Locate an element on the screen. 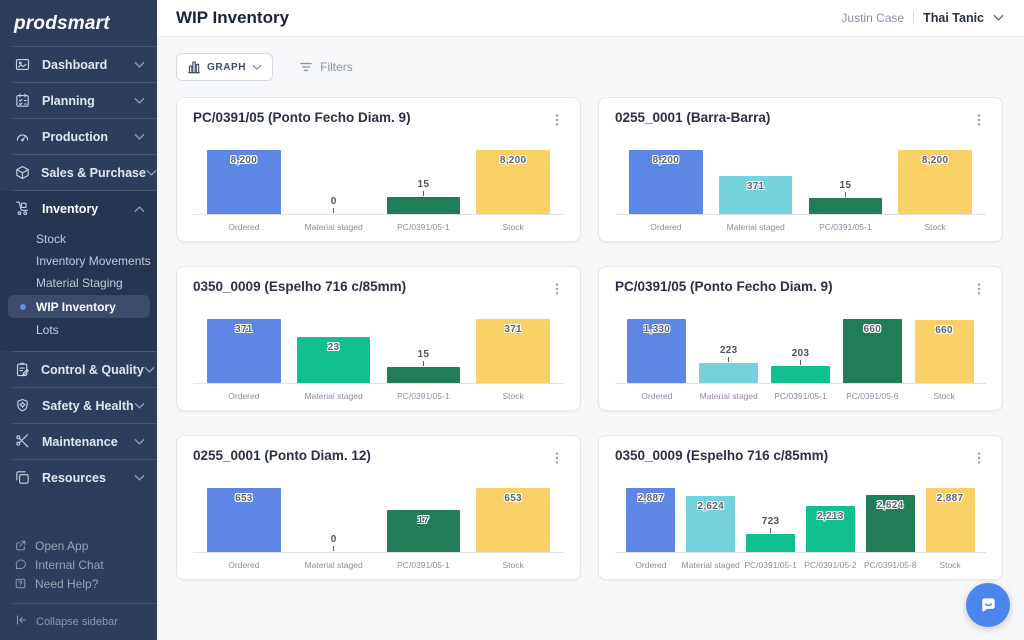 This screenshot has height=640, width=1024. sidebar-item-resources: Resources is located at coordinates (78, 477).